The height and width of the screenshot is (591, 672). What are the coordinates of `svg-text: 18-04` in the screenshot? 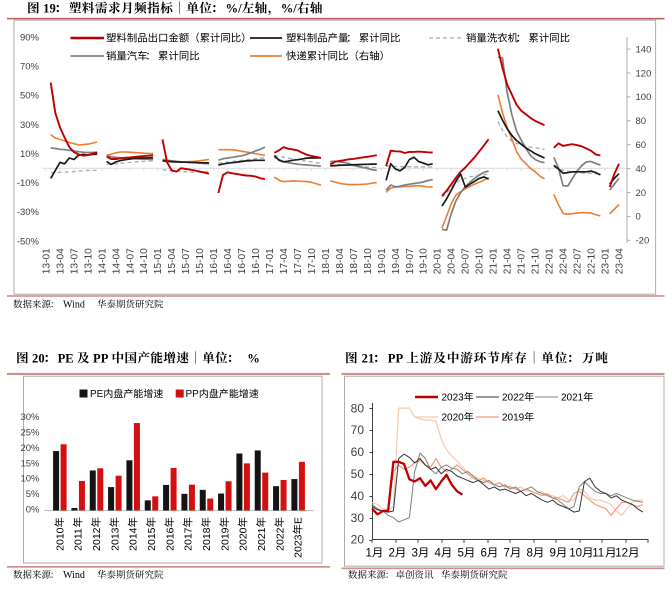 It's located at (340, 261).